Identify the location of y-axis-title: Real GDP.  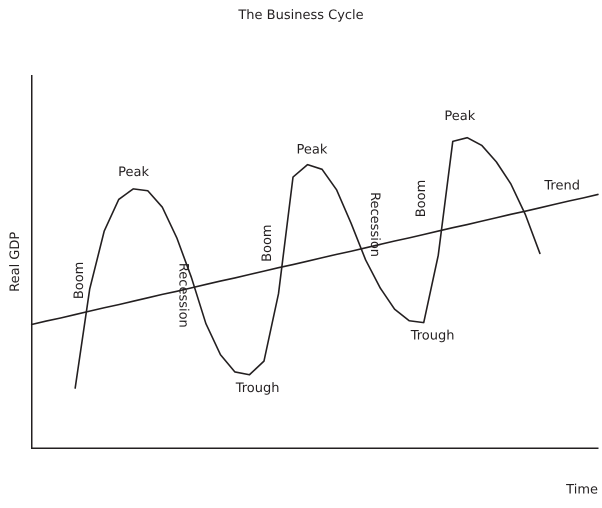
(16, 262).